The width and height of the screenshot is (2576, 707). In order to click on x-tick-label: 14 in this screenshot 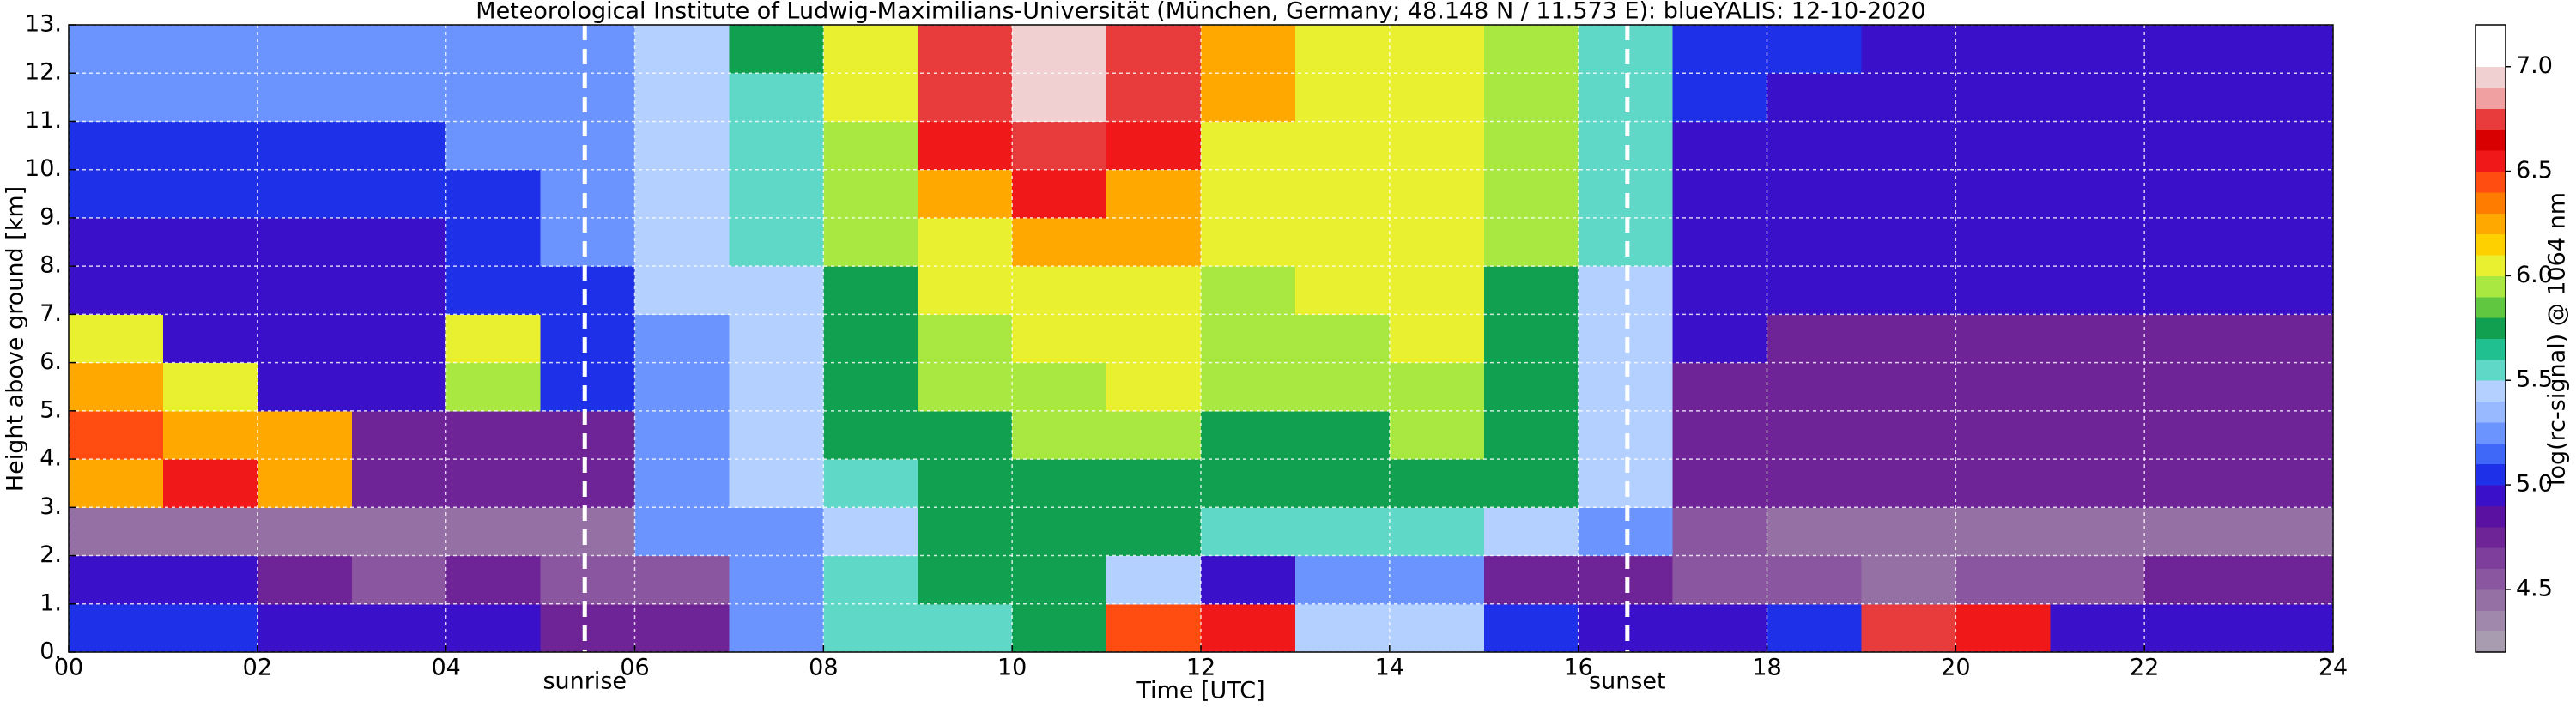, I will do `click(1389, 668)`.